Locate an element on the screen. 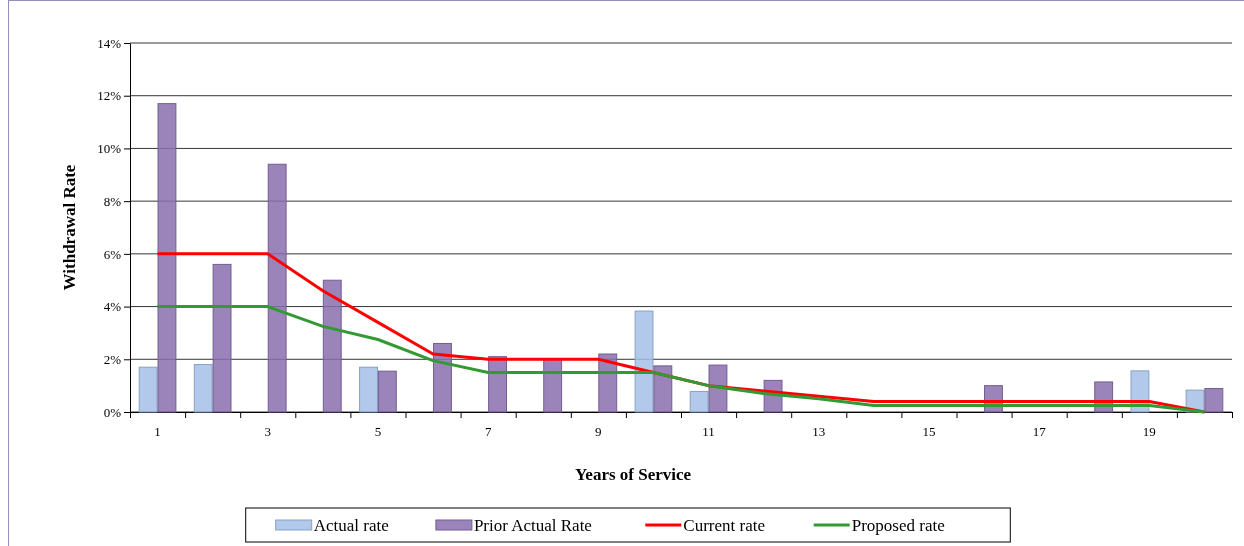 The height and width of the screenshot is (546, 1244). x-tick-label: 11 is located at coordinates (708, 431).